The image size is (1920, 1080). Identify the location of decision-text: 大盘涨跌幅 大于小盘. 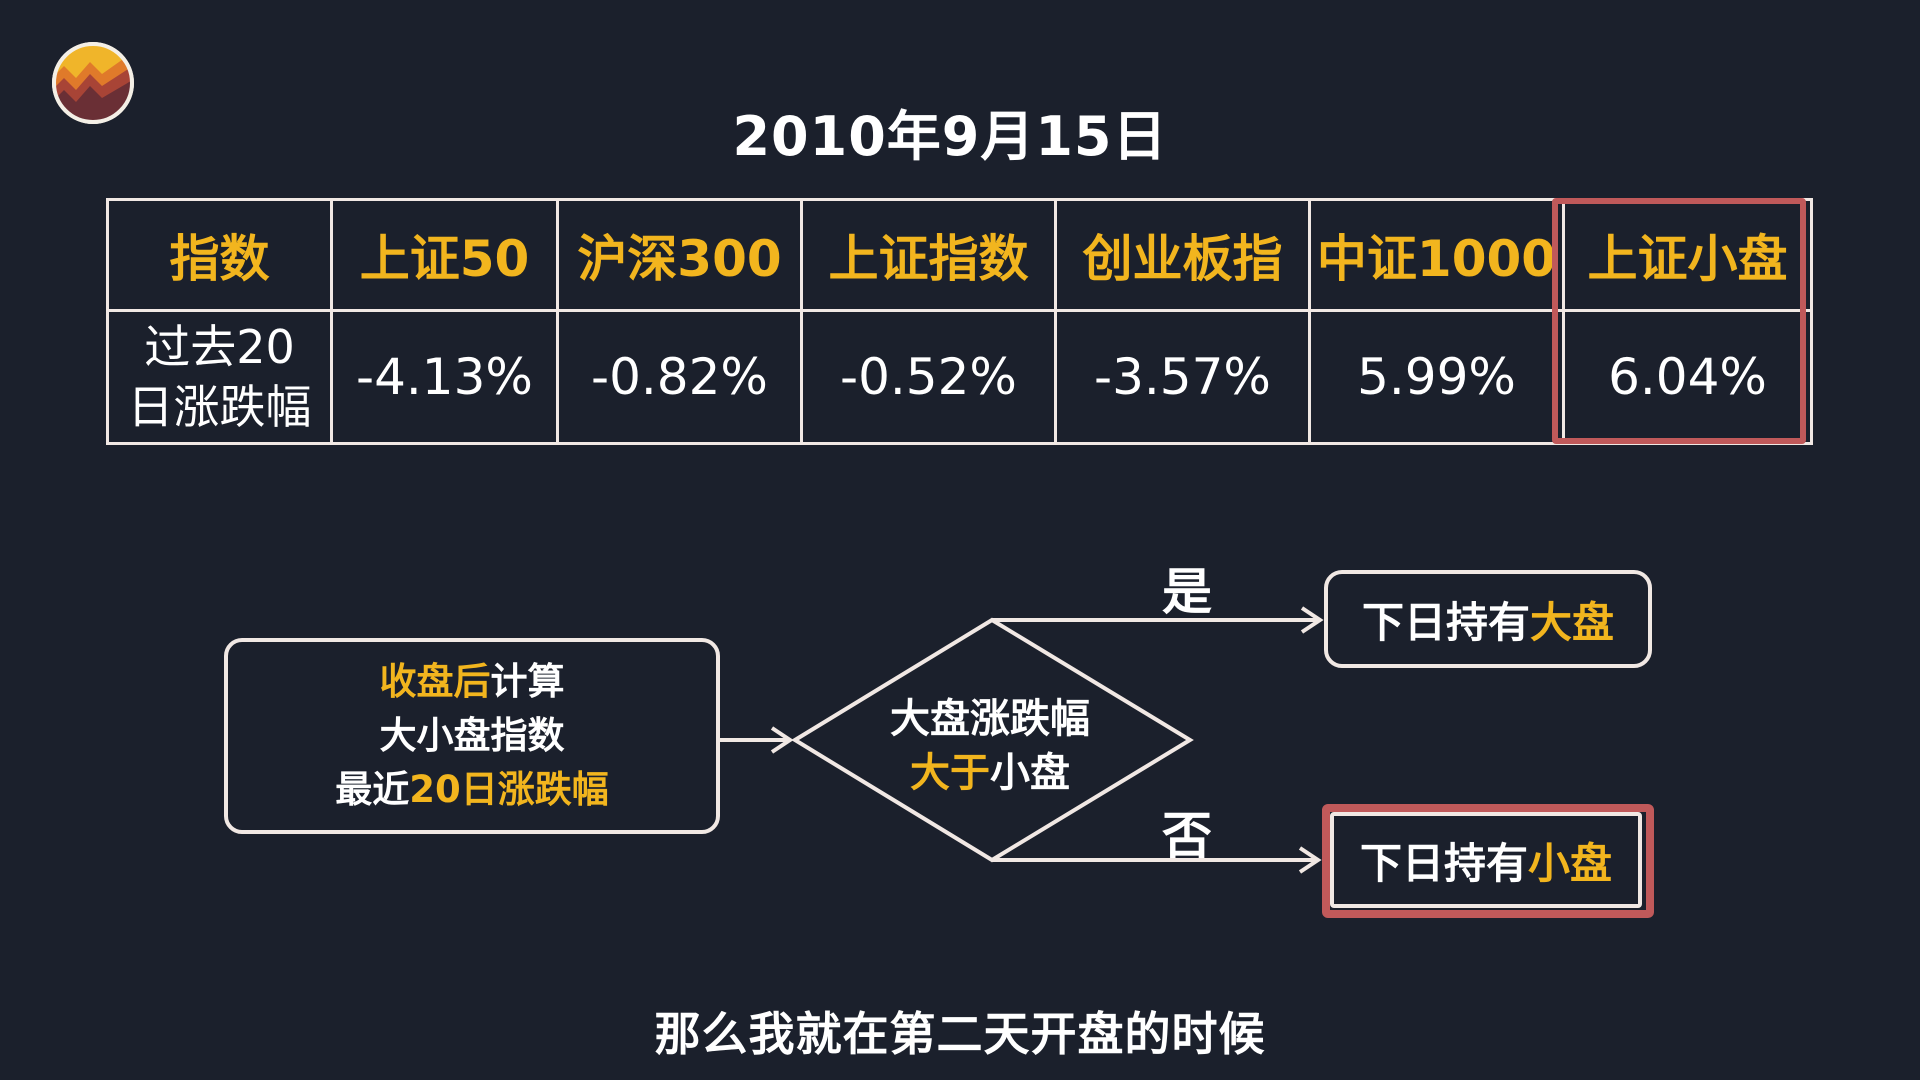
(990, 746).